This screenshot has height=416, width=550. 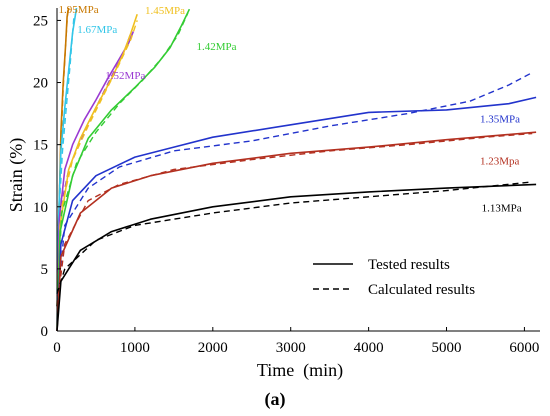 I want to click on x-tick-label: 4000, so click(x=369, y=348).